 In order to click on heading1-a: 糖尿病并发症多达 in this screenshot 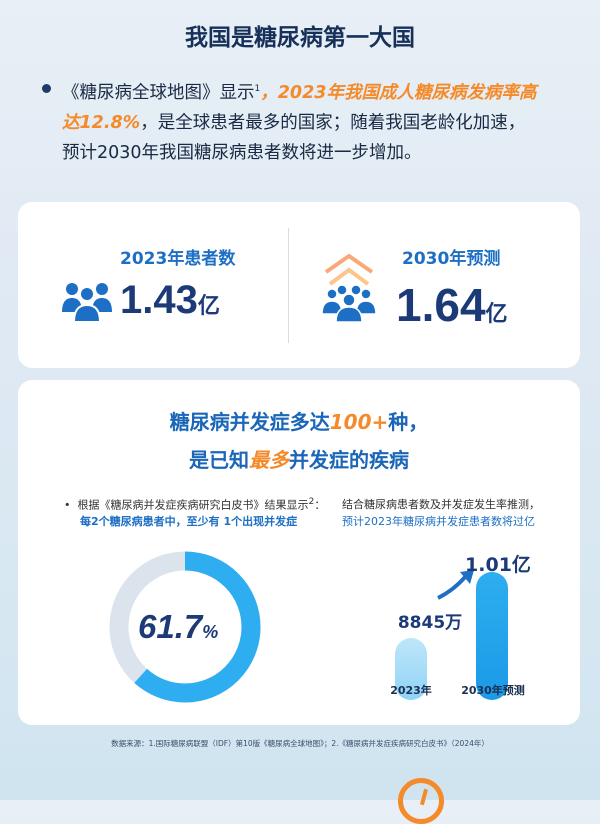, I will do `click(249, 422)`.